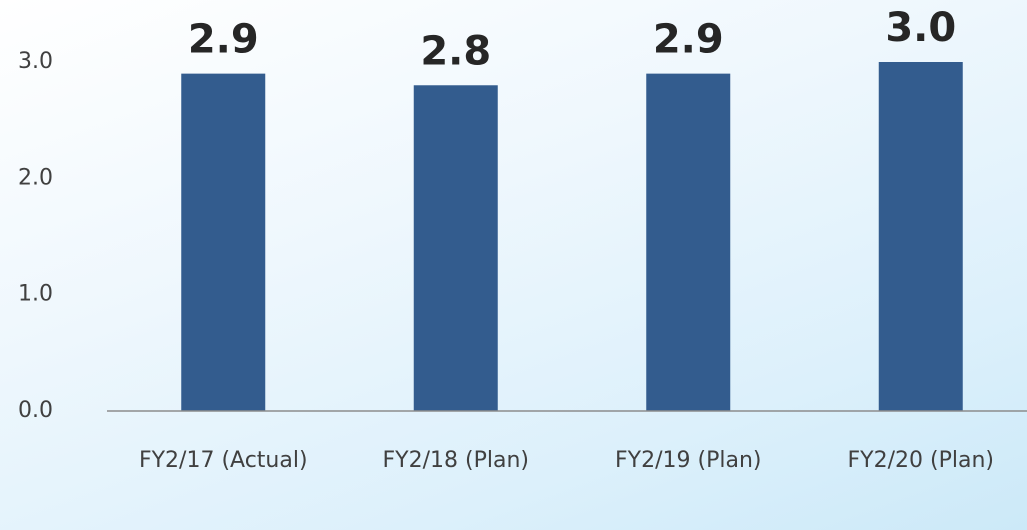 This screenshot has width=1027, height=530. Describe the element at coordinates (456, 460) in the screenshot. I see `x-tick-label: FY2/18 (Plan)` at that location.